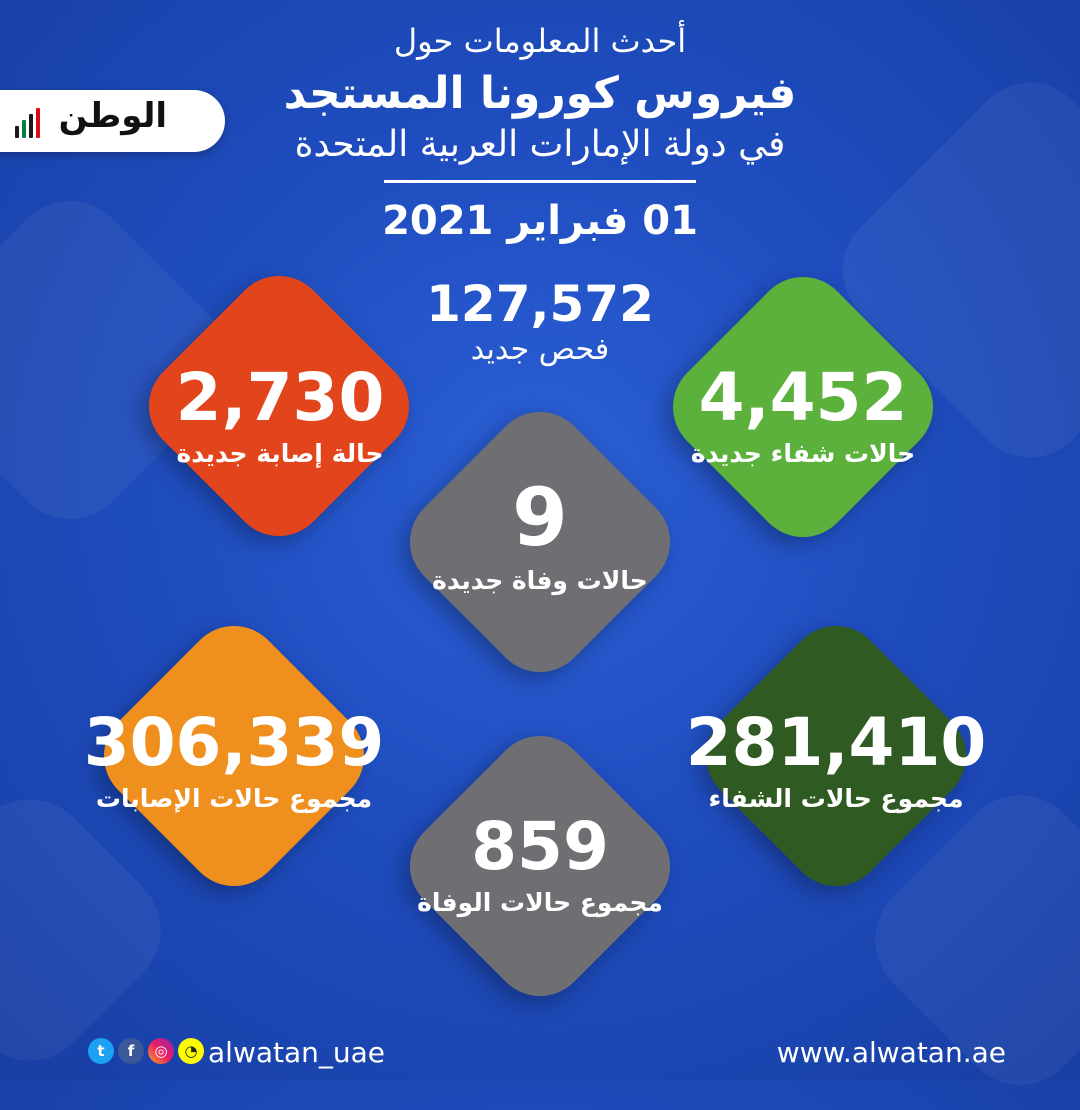 This screenshot has height=1110, width=1080. I want to click on website-link: www.alwatan.ae, so click(891, 1052).